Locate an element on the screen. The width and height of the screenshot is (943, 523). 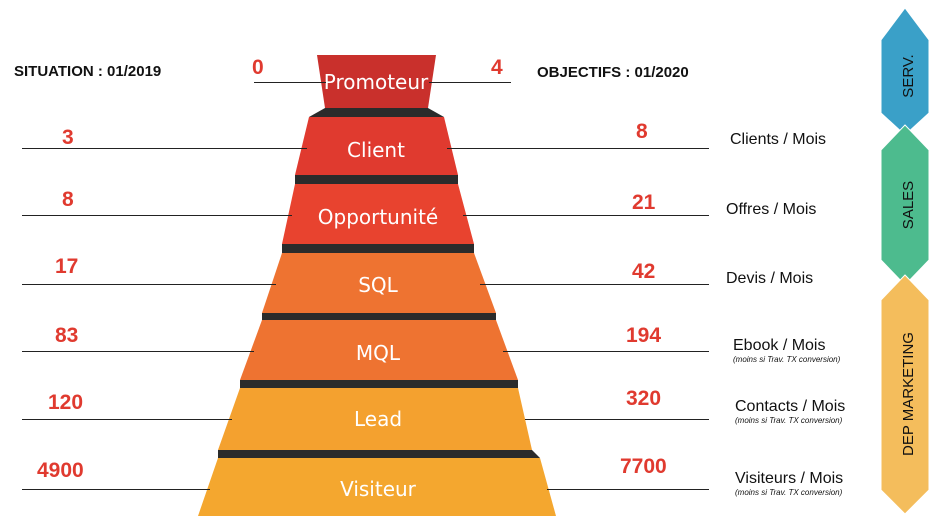
unit-client: Clients / Mois is located at coordinates (778, 140).